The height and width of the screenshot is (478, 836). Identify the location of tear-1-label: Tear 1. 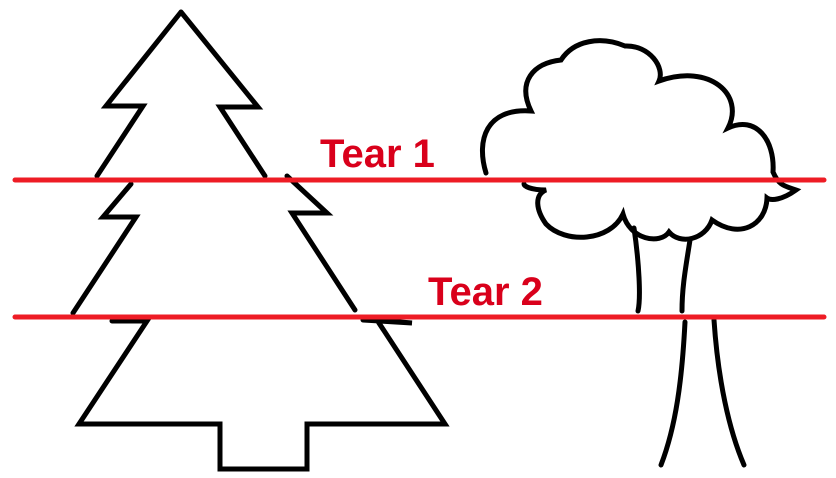
(377, 154).